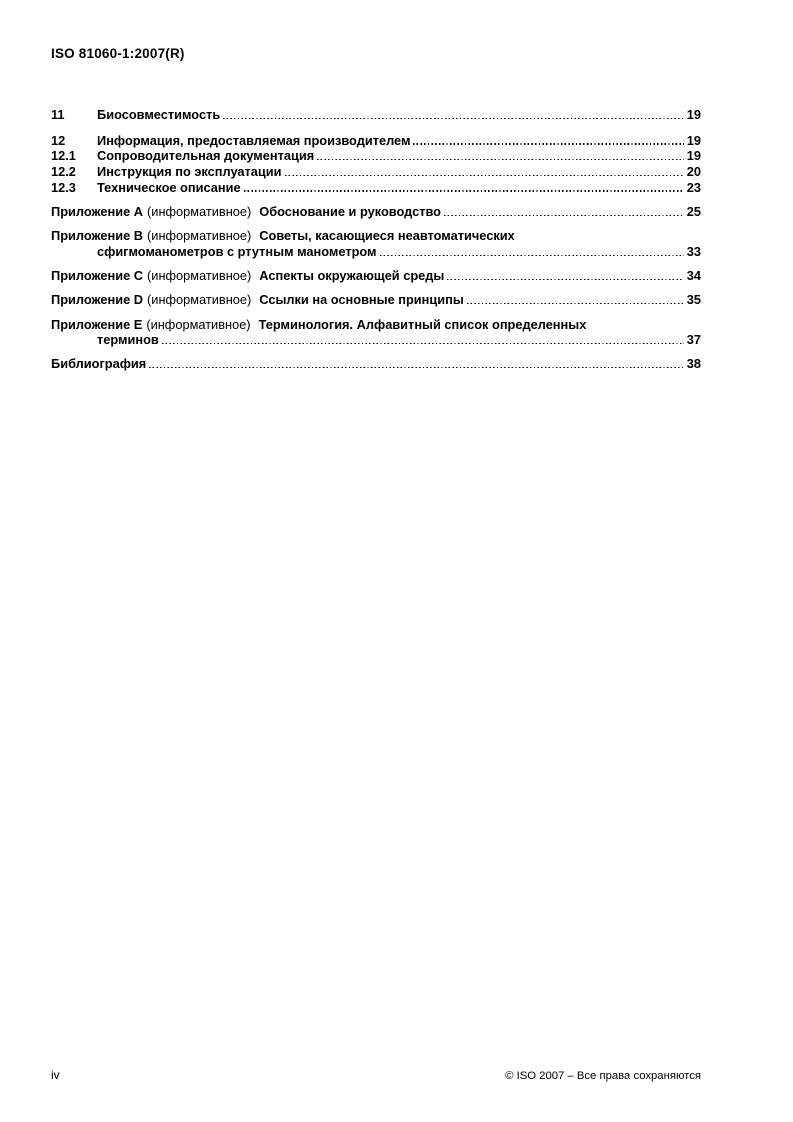 The height and width of the screenshot is (1122, 793). Describe the element at coordinates (206, 156) in the screenshot. I see `toc-entry-title: Сопроводительная документация` at that location.